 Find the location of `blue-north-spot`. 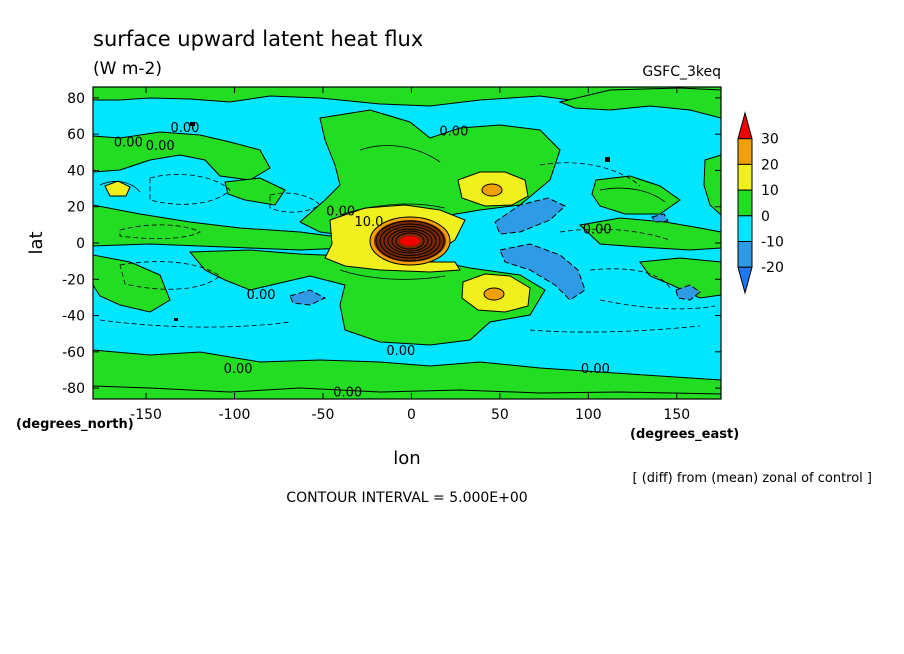

blue-north-spot is located at coordinates (660, 218).